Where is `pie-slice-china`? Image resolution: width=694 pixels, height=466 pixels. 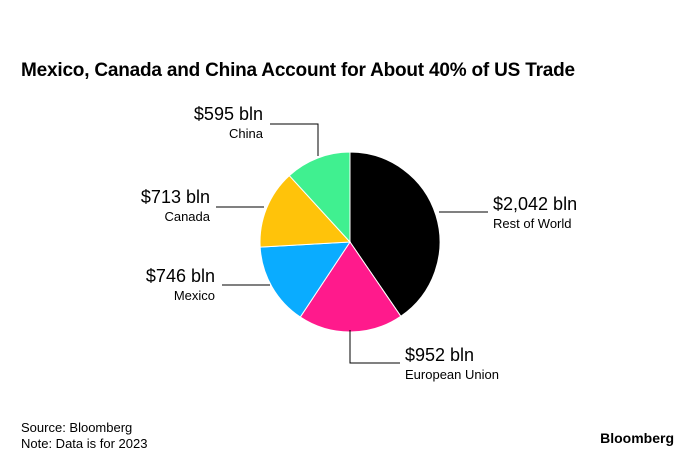
pie-slice-china is located at coordinates (319, 197).